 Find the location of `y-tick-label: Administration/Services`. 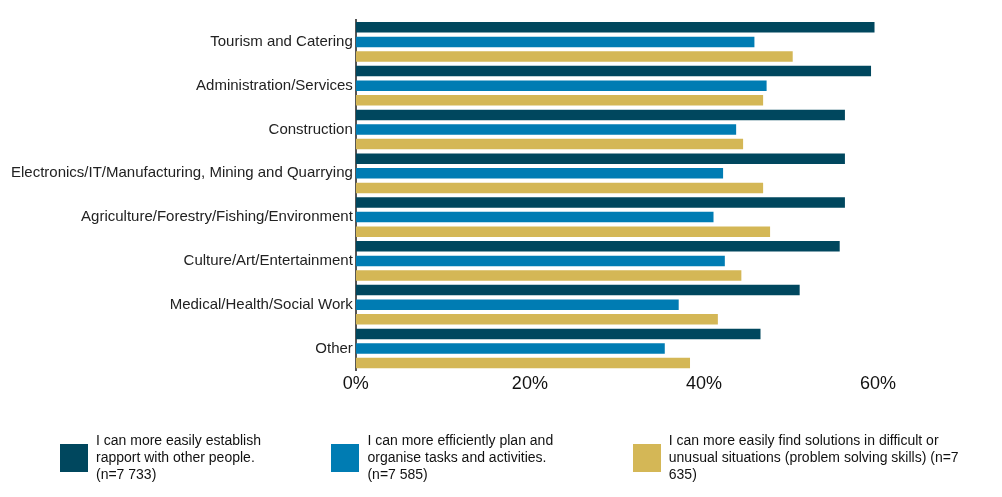

y-tick-label: Administration/Services is located at coordinates (274, 84).